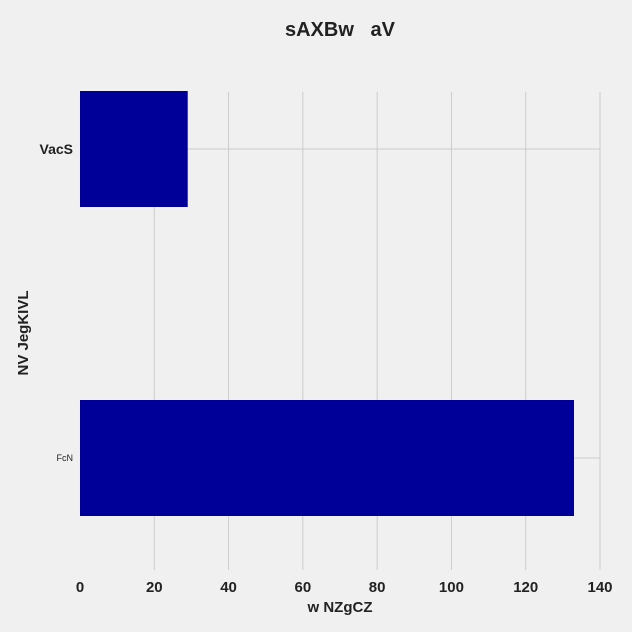 The width and height of the screenshot is (632, 632). What do you see at coordinates (377, 587) in the screenshot?
I see `x-tick-label: 80` at bounding box center [377, 587].